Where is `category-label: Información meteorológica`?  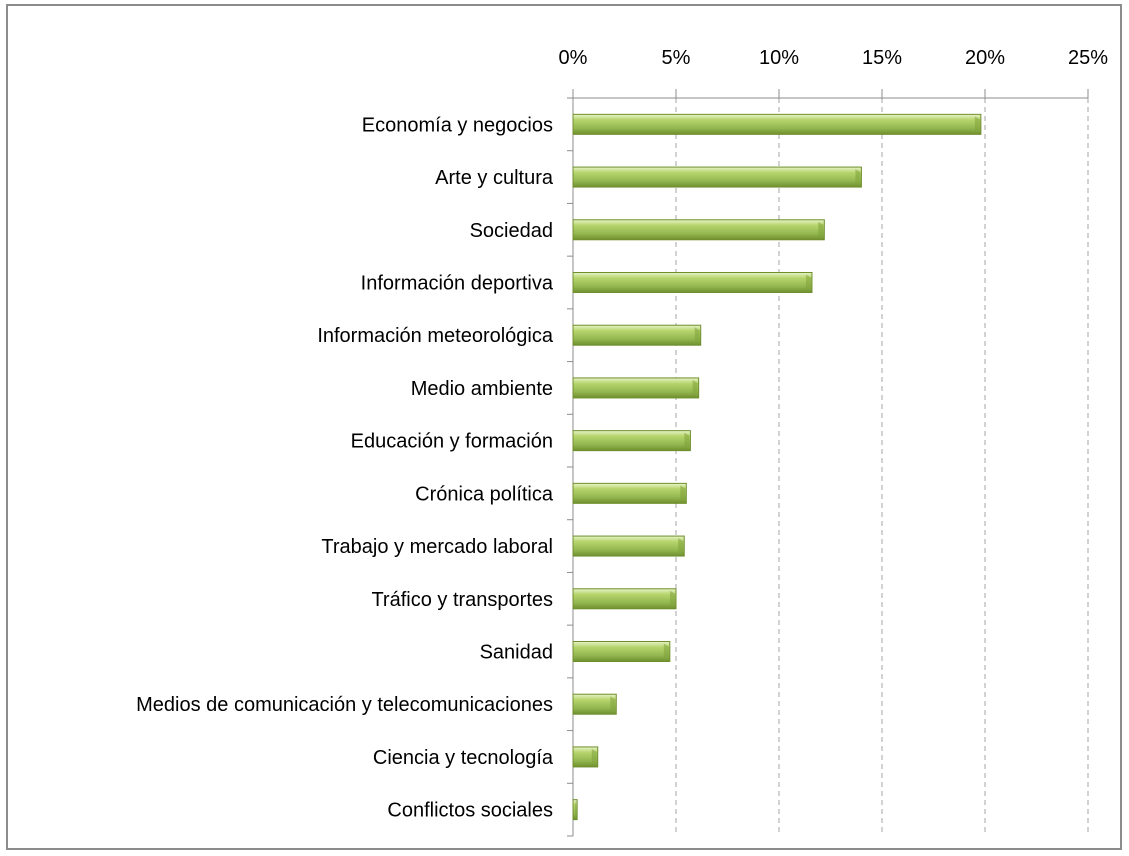 category-label: Información meteorológica is located at coordinates (435, 336).